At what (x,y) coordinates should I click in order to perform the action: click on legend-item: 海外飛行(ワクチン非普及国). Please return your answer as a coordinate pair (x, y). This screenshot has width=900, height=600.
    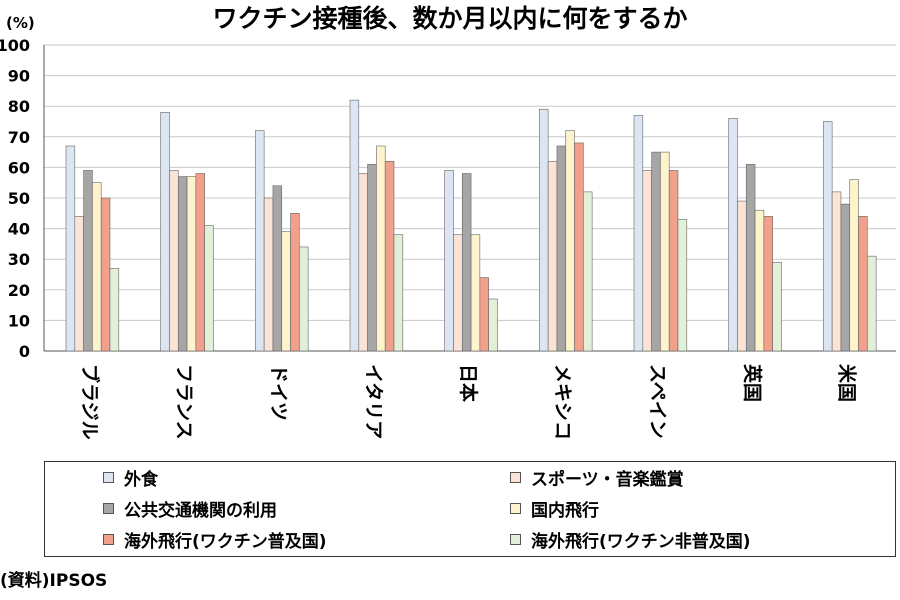
    Looking at the image, I should click on (630, 540).